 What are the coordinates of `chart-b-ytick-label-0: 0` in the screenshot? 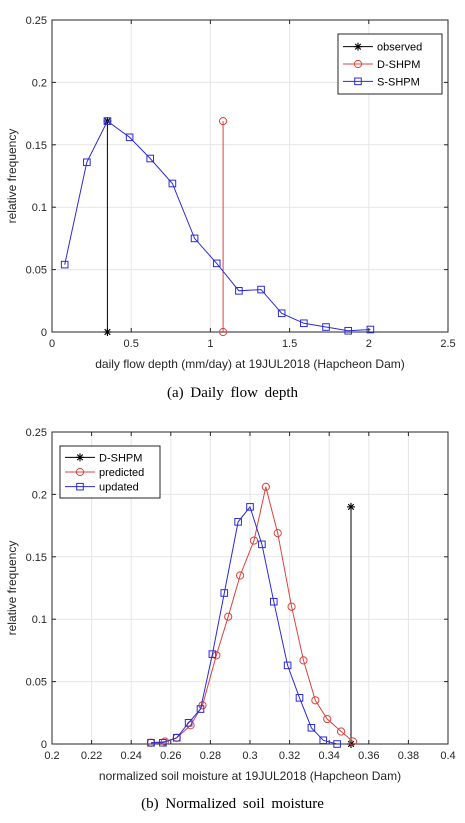 It's located at (44, 745).